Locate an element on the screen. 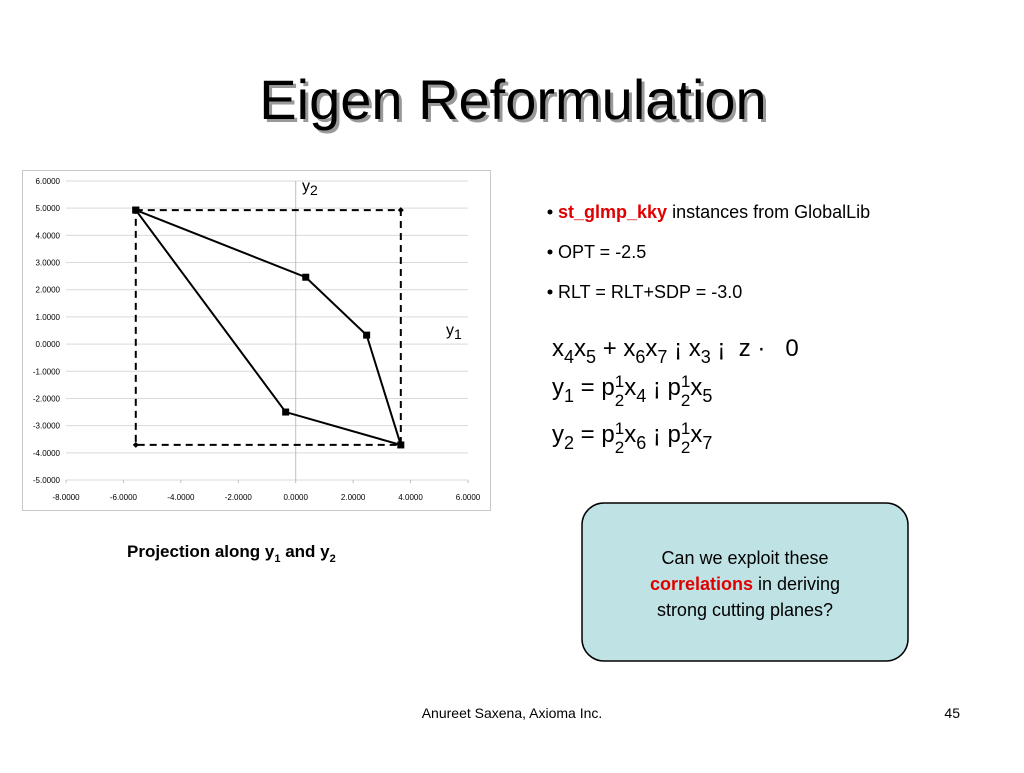 The image size is (1024, 773). caption-sub: 1 is located at coordinates (277, 559).